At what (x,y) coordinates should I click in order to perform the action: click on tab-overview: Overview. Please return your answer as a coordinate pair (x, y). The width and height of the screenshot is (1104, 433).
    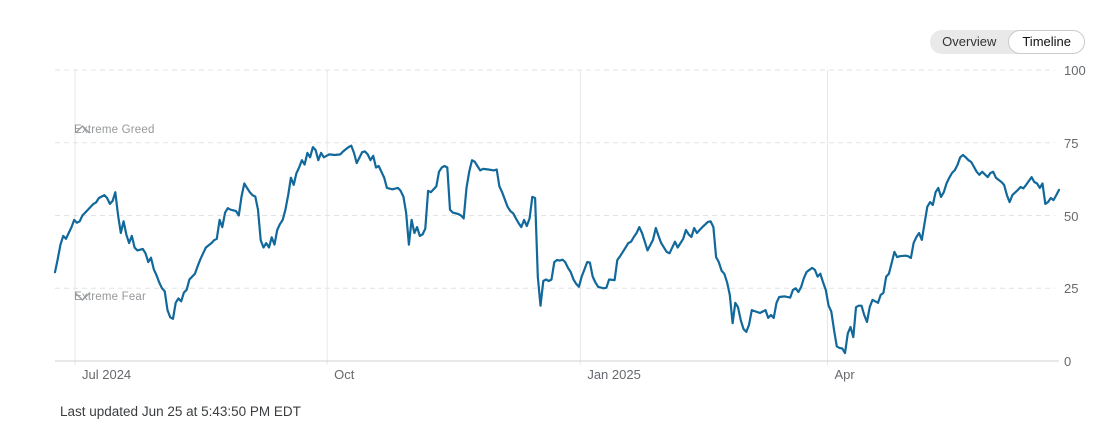
    Looking at the image, I should click on (969, 41).